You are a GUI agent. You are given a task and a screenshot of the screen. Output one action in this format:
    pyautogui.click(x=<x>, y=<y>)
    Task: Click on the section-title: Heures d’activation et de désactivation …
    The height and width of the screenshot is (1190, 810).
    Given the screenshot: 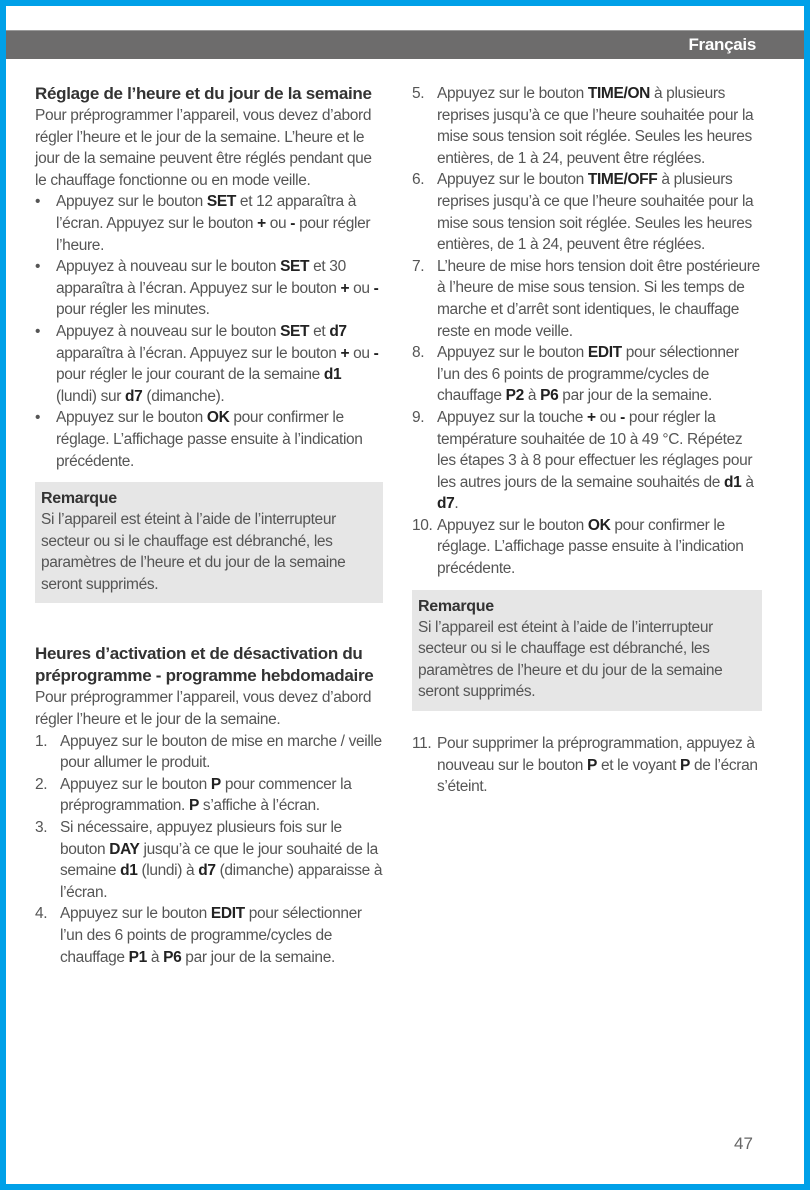 What is the action you would take?
    pyautogui.click(x=204, y=665)
    